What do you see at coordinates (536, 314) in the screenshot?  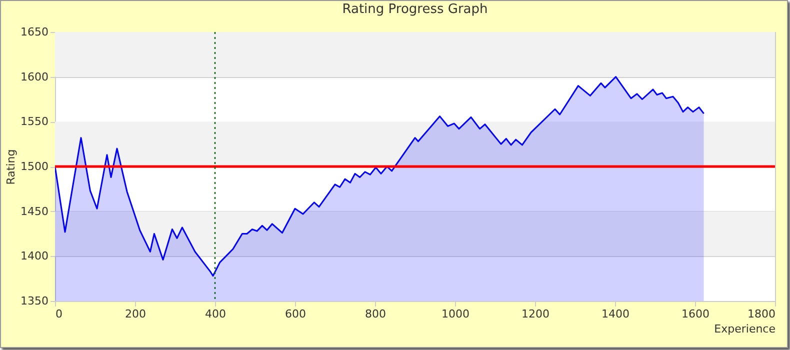 I see `x-tick-label: 1200` at bounding box center [536, 314].